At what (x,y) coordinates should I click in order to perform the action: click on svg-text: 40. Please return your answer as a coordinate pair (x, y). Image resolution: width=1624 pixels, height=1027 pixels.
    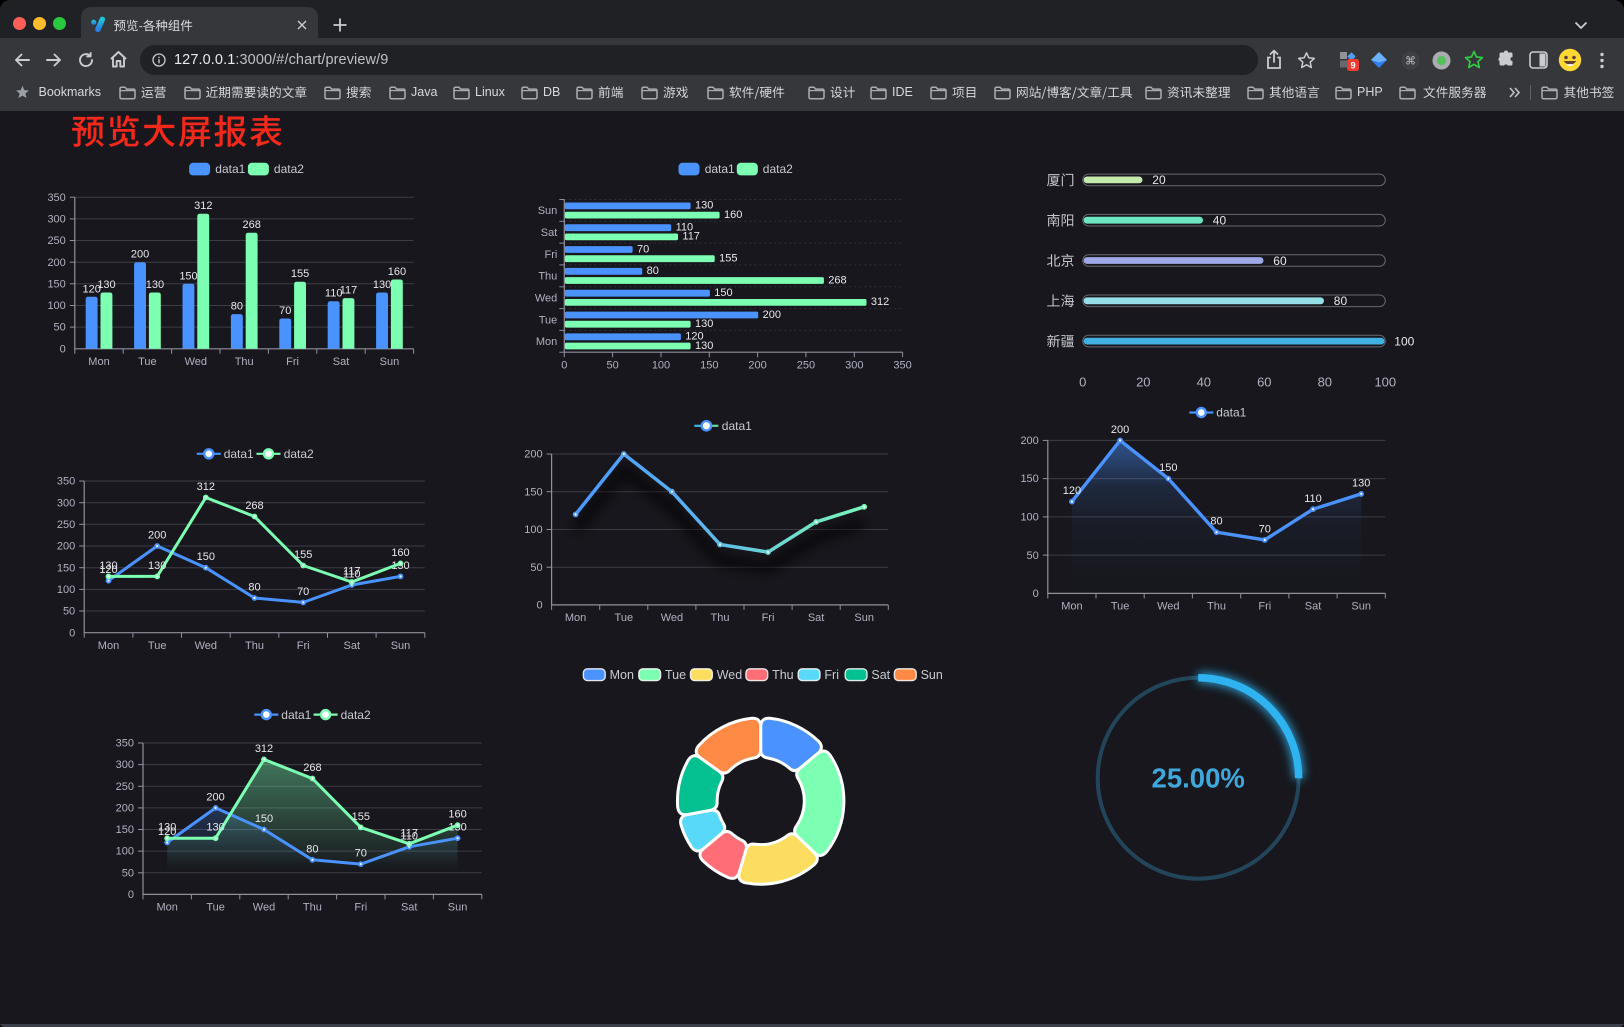
    Looking at the image, I should click on (1204, 382).